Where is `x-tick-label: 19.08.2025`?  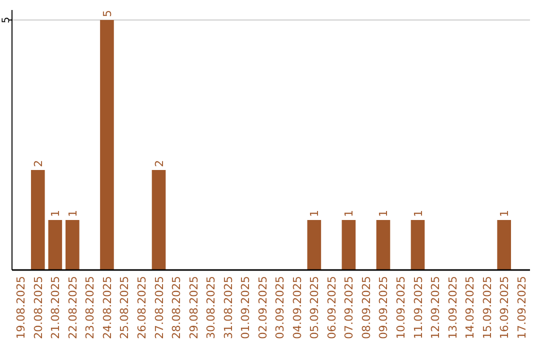 x-tick-label: 19.08.2025 is located at coordinates (21, 307).